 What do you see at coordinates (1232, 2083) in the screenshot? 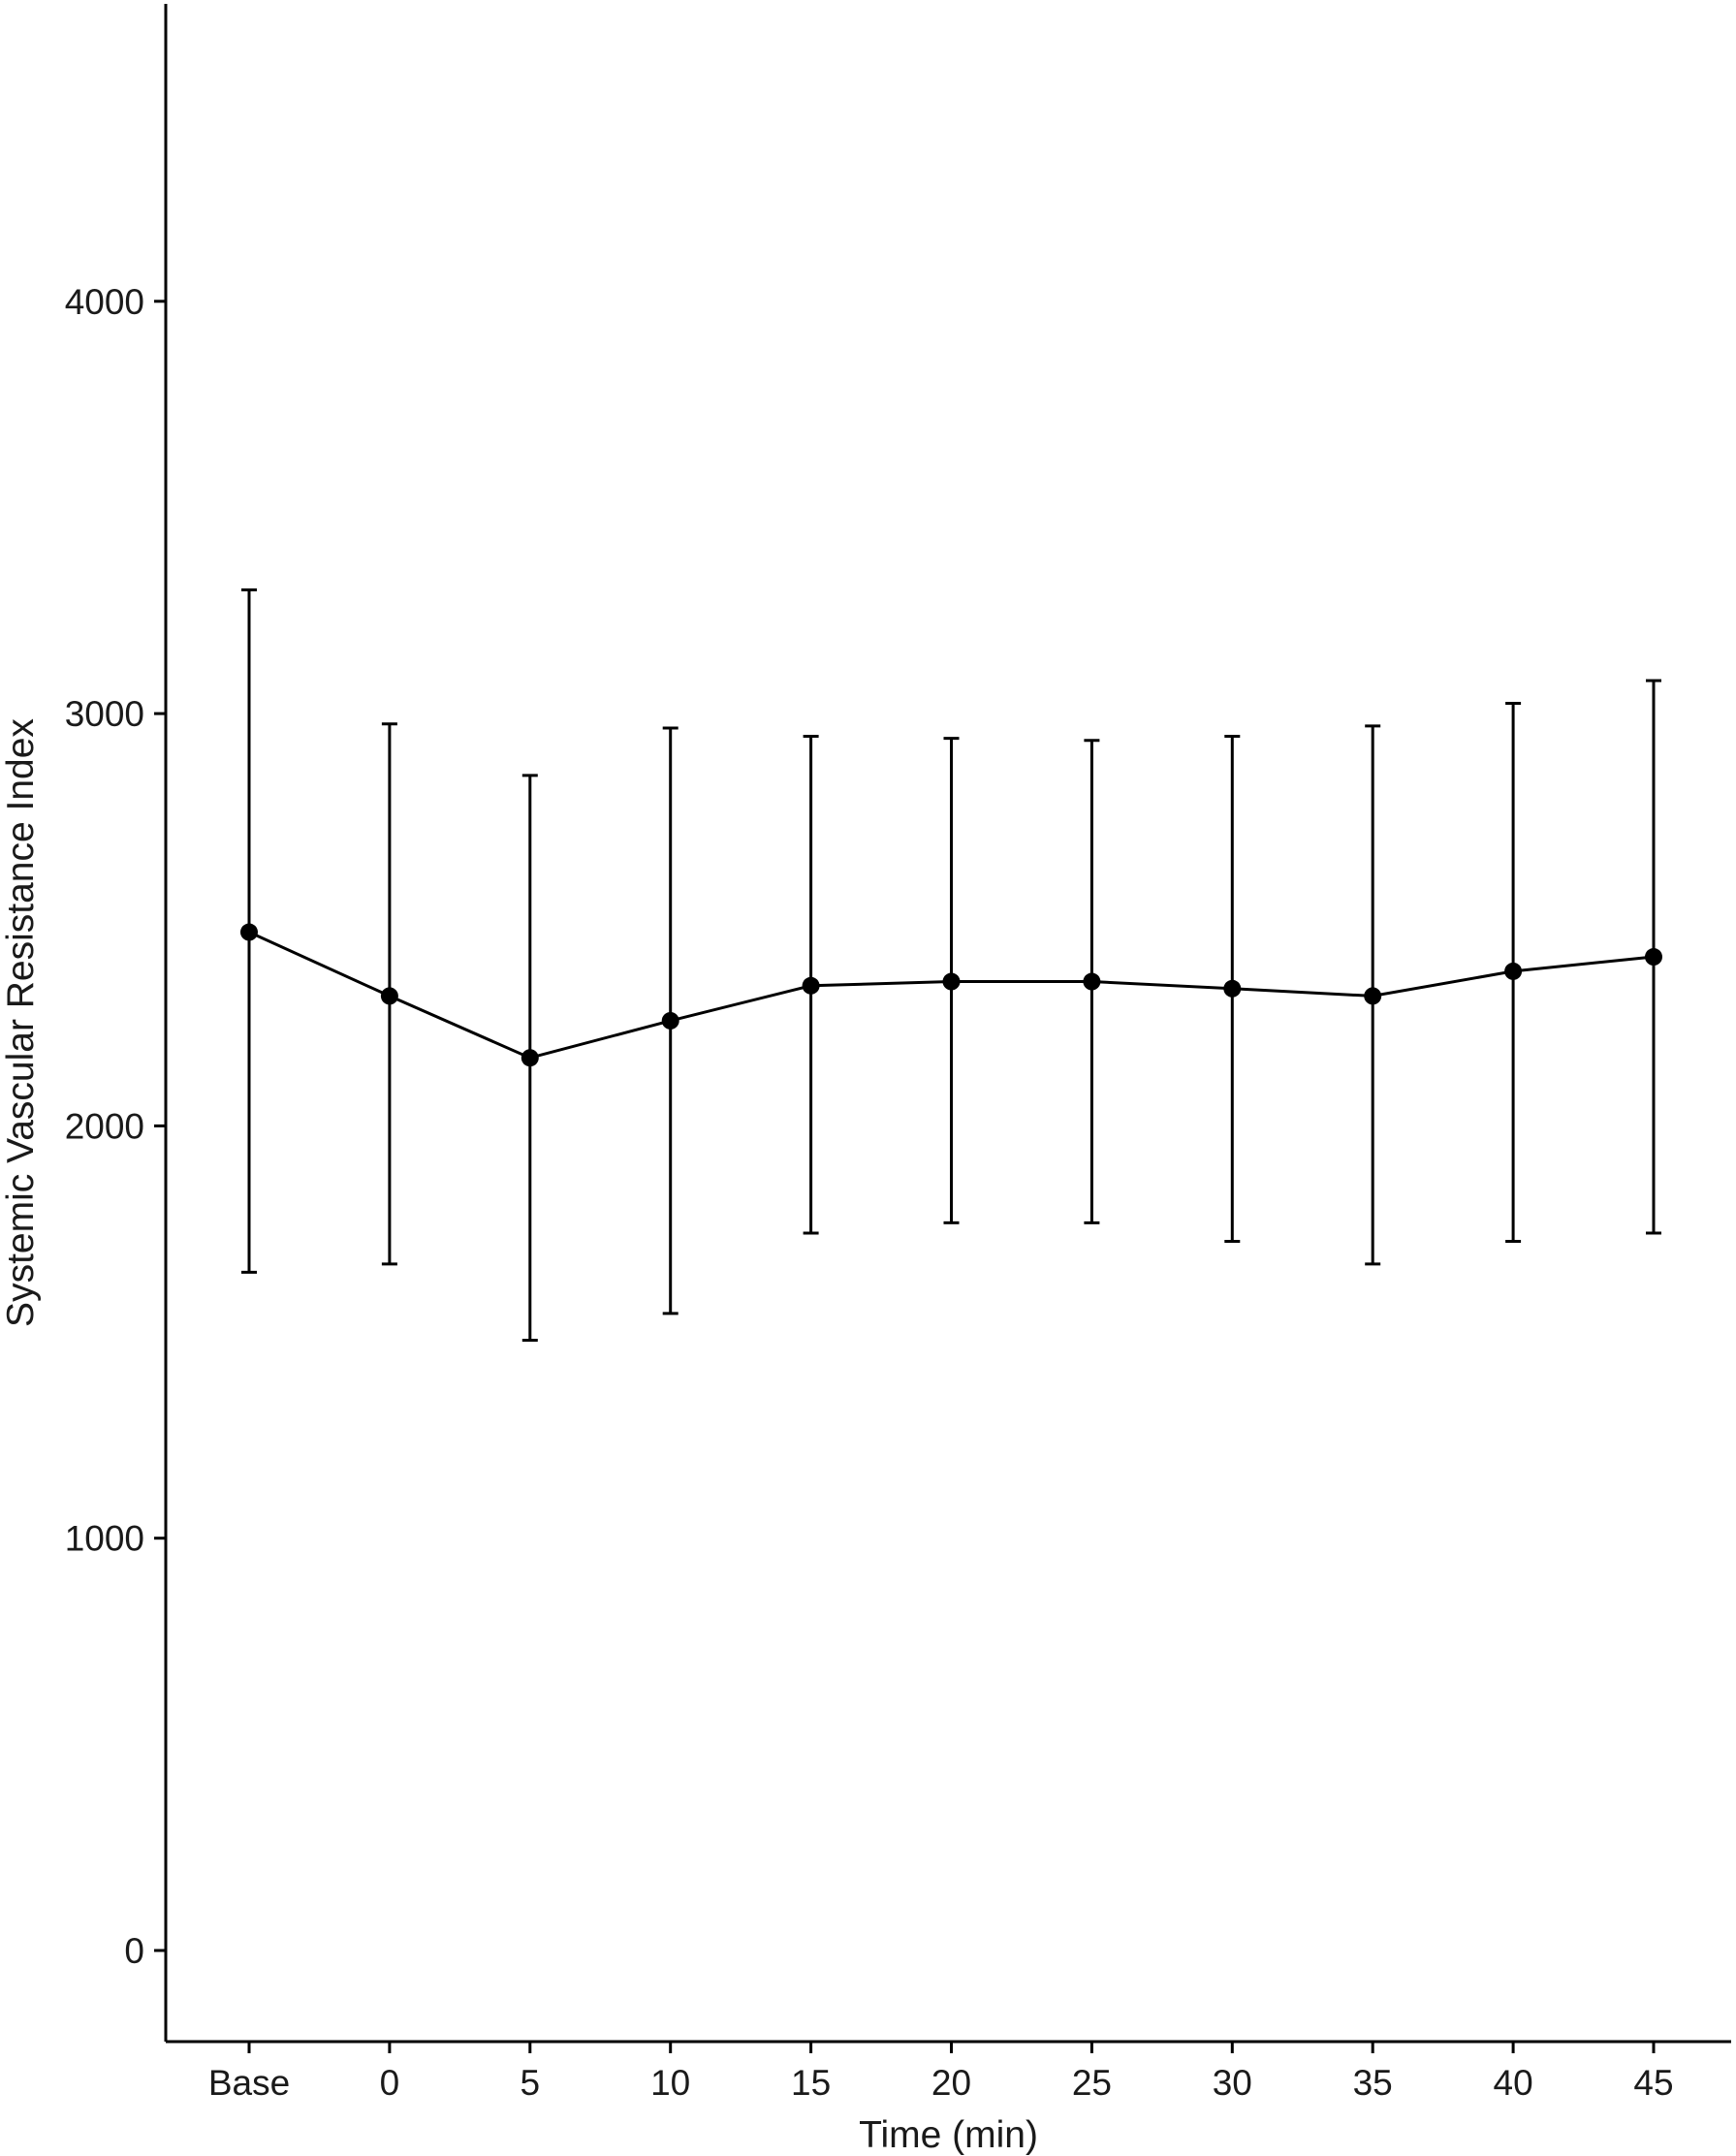
I see `x-tick-label: 30` at bounding box center [1232, 2083].